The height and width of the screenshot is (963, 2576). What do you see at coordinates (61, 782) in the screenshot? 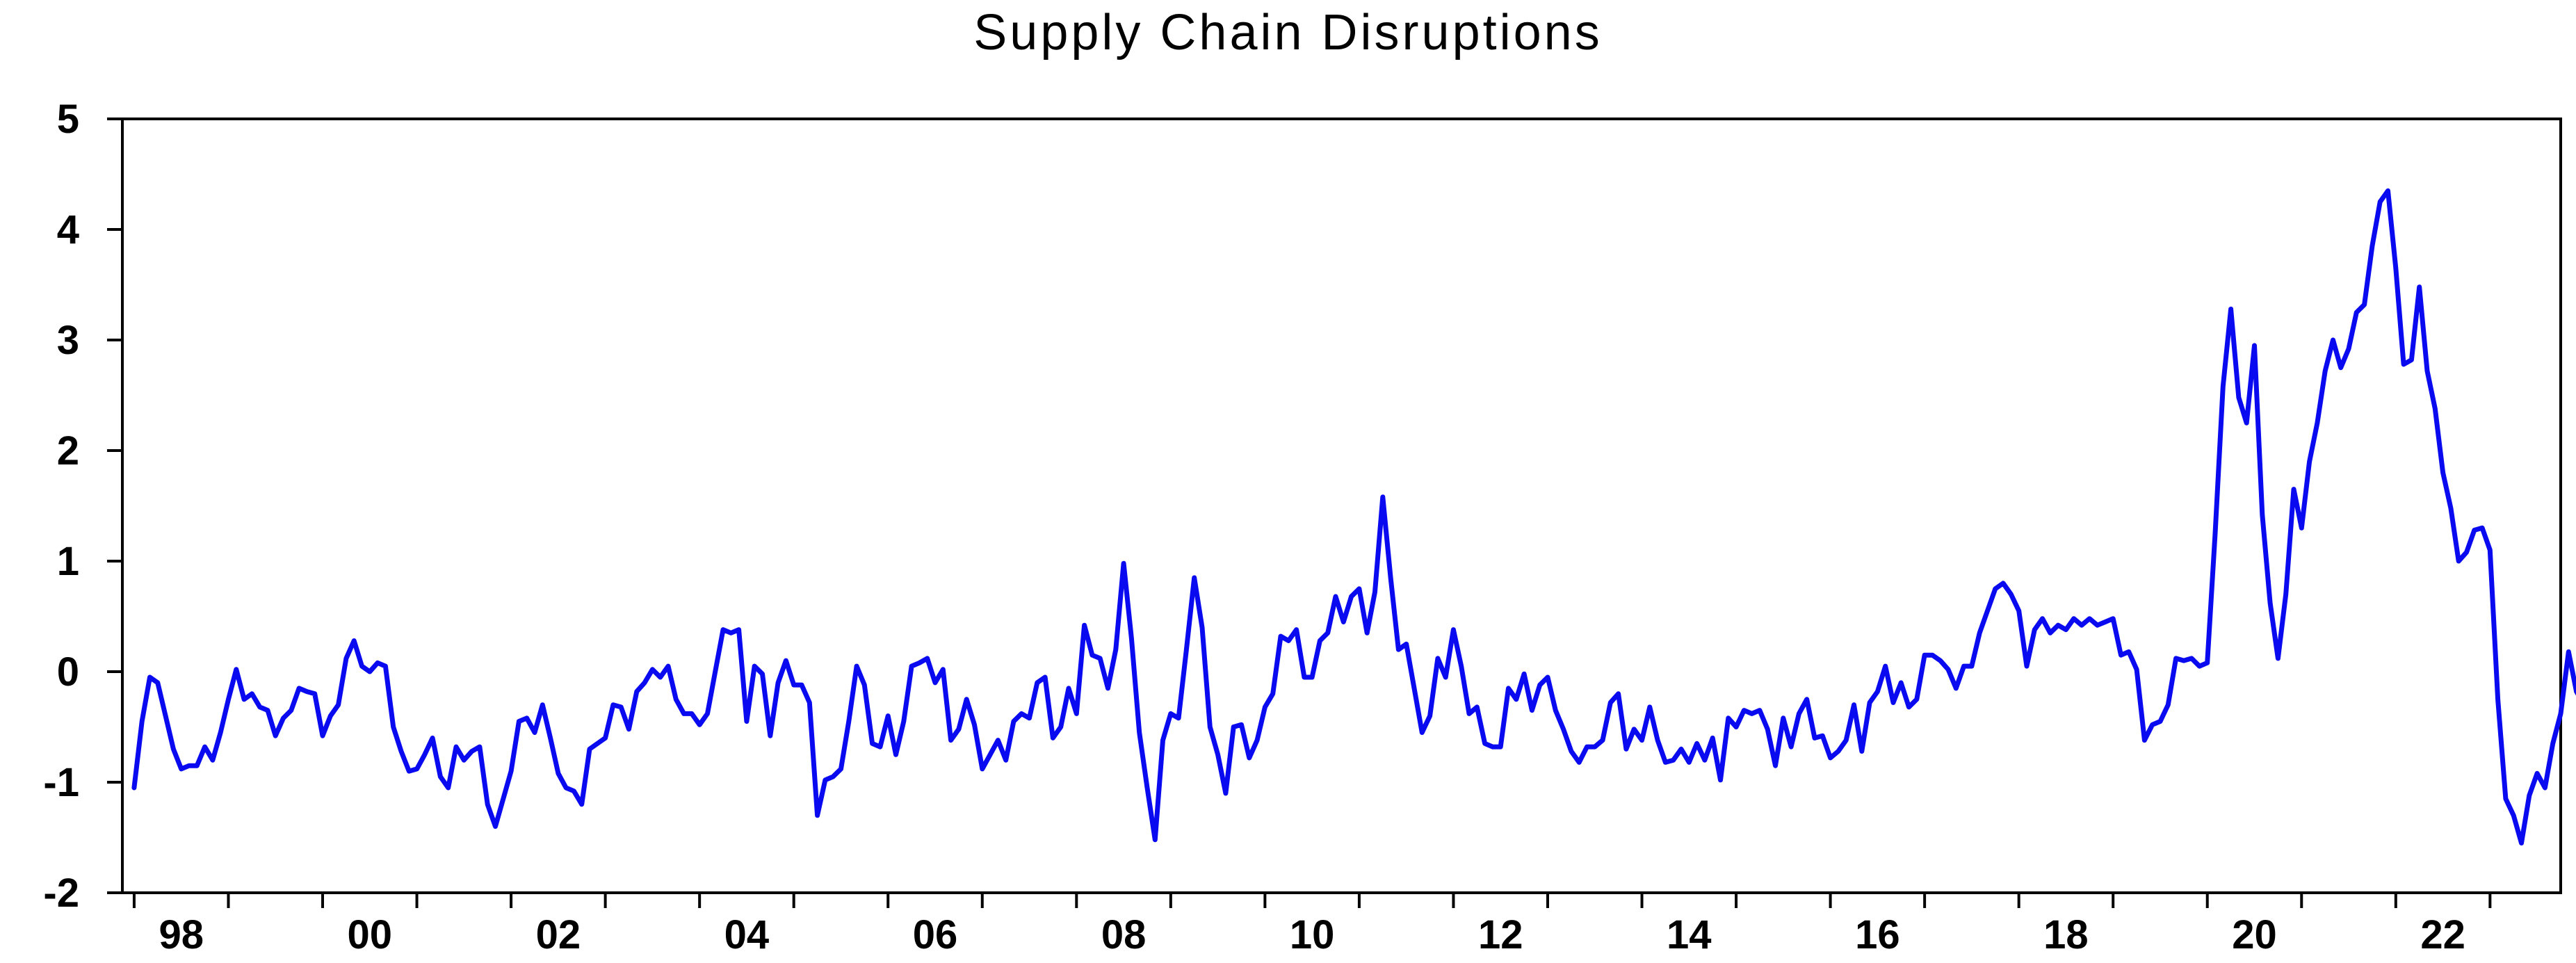
I see `y-tick-label: -1` at bounding box center [61, 782].